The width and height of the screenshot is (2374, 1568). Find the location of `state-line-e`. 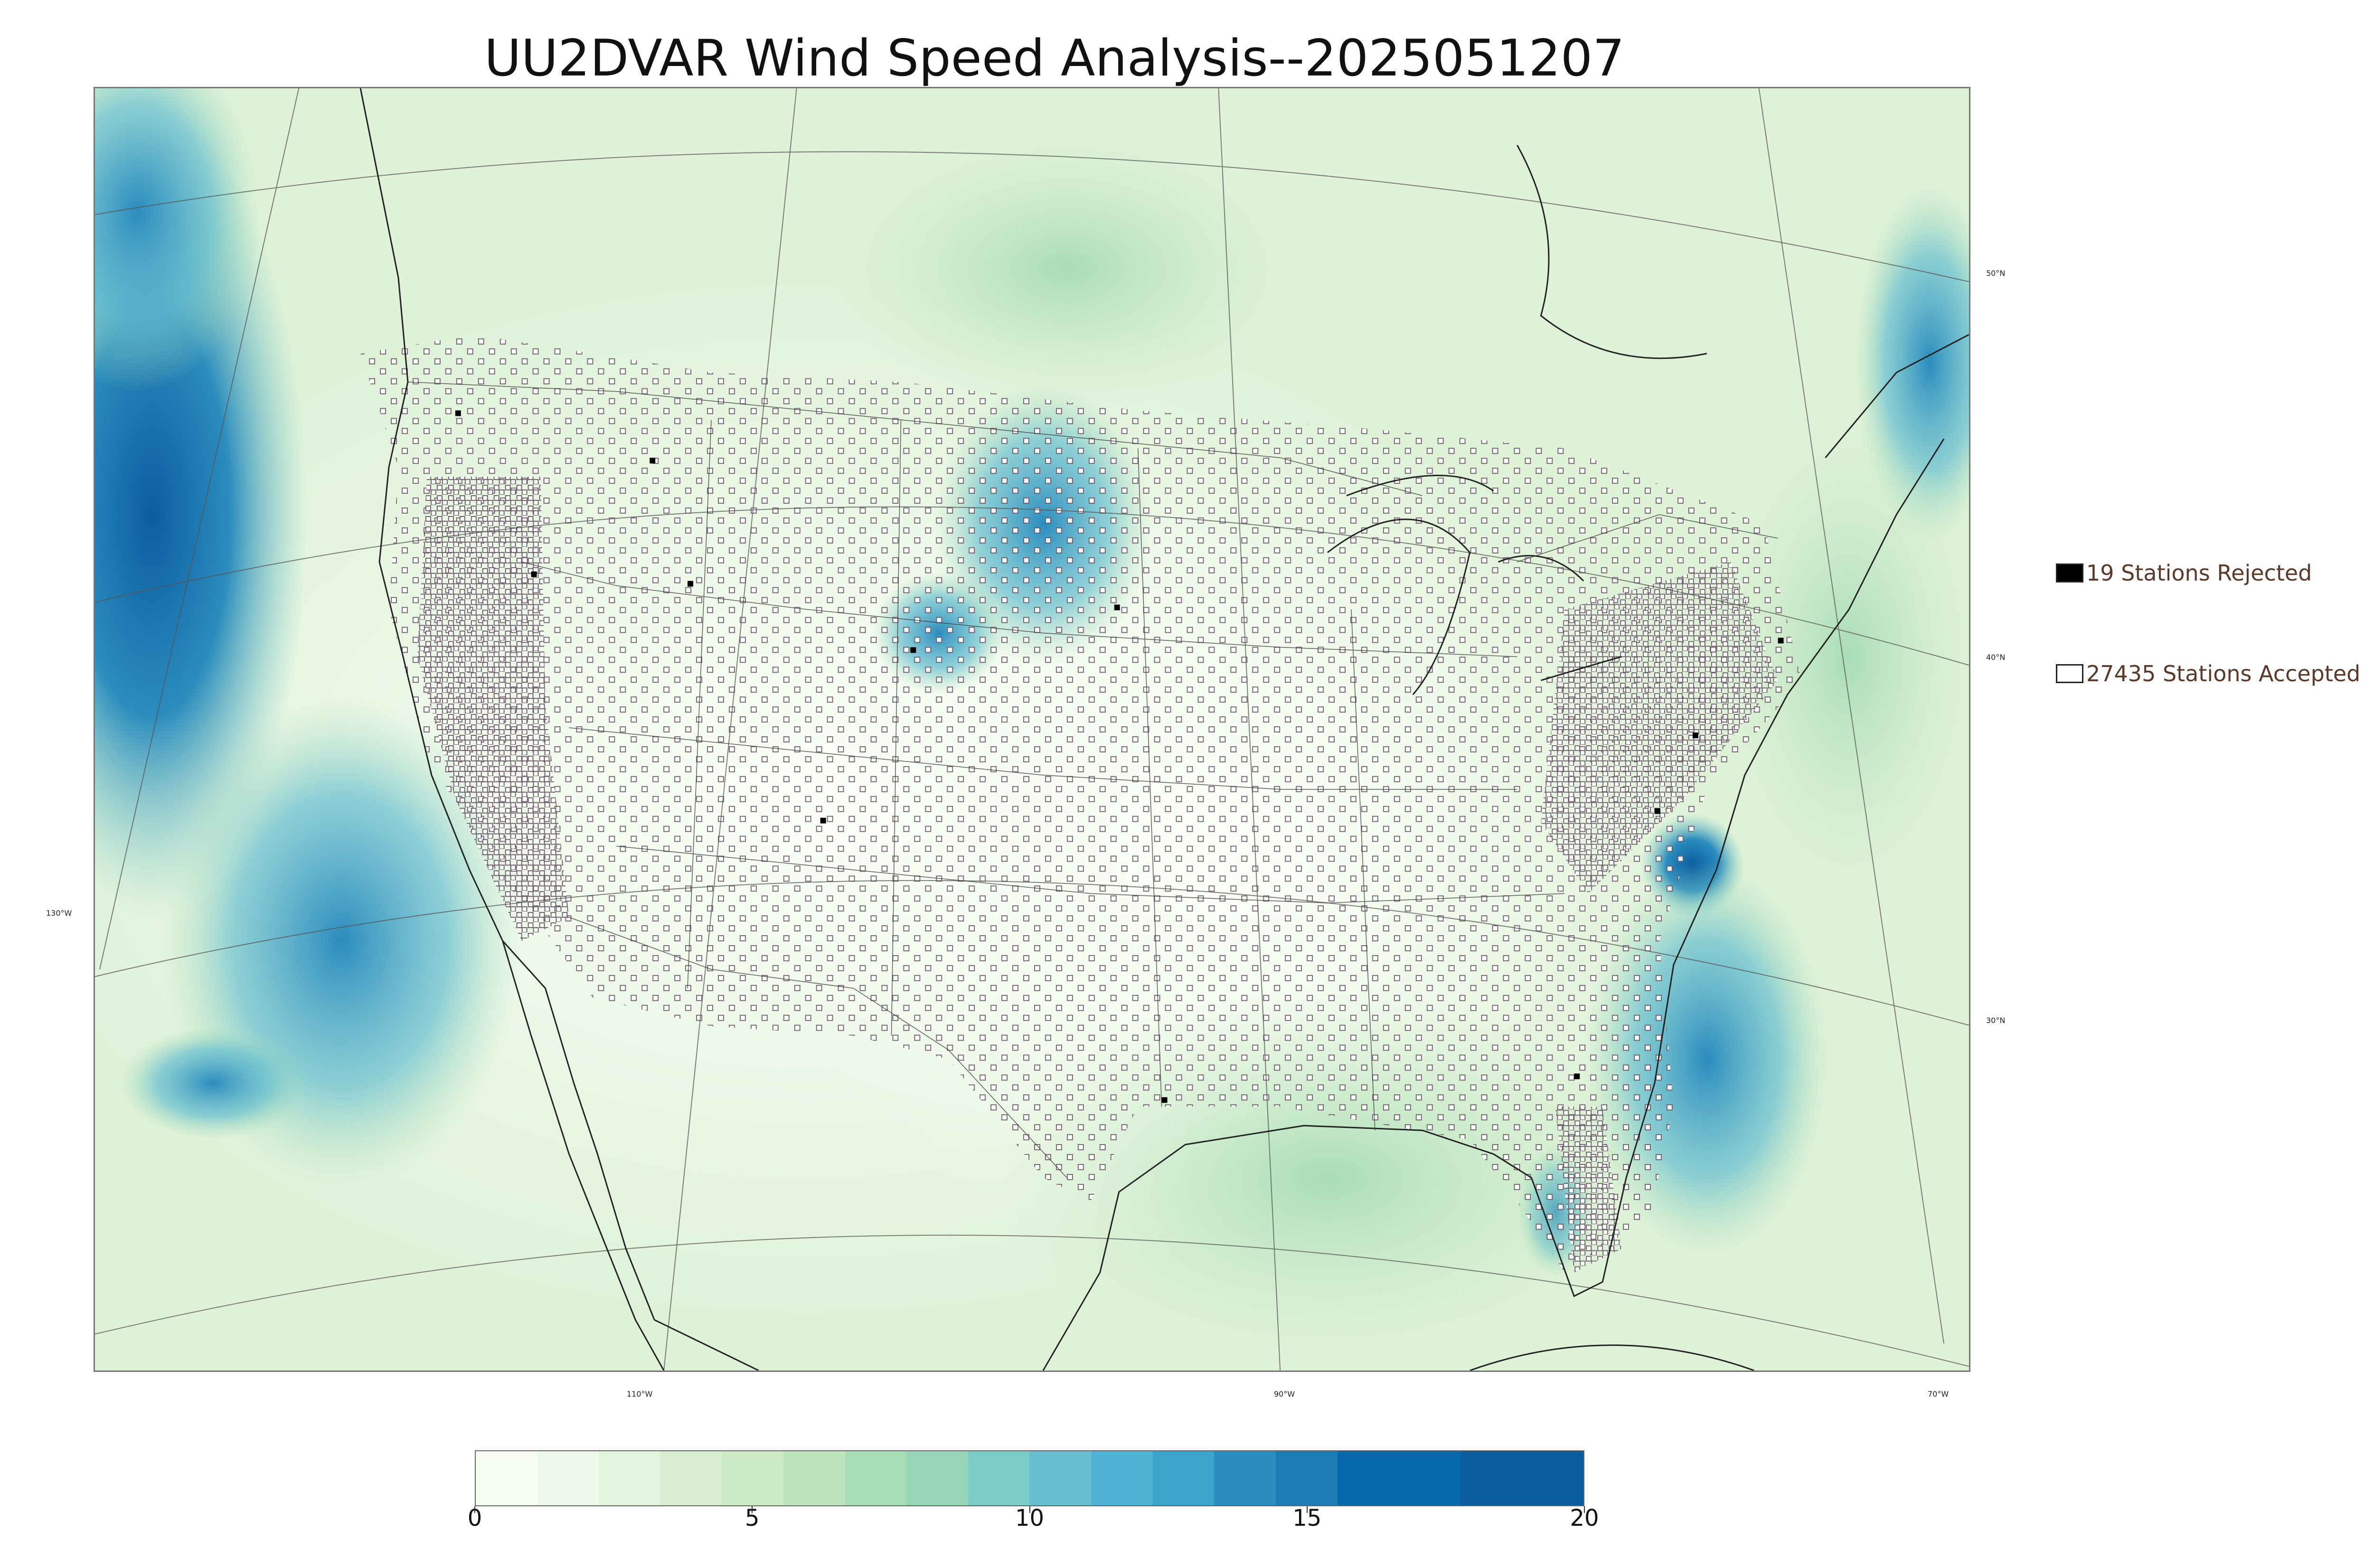

state-line-e is located at coordinates (896, 728).